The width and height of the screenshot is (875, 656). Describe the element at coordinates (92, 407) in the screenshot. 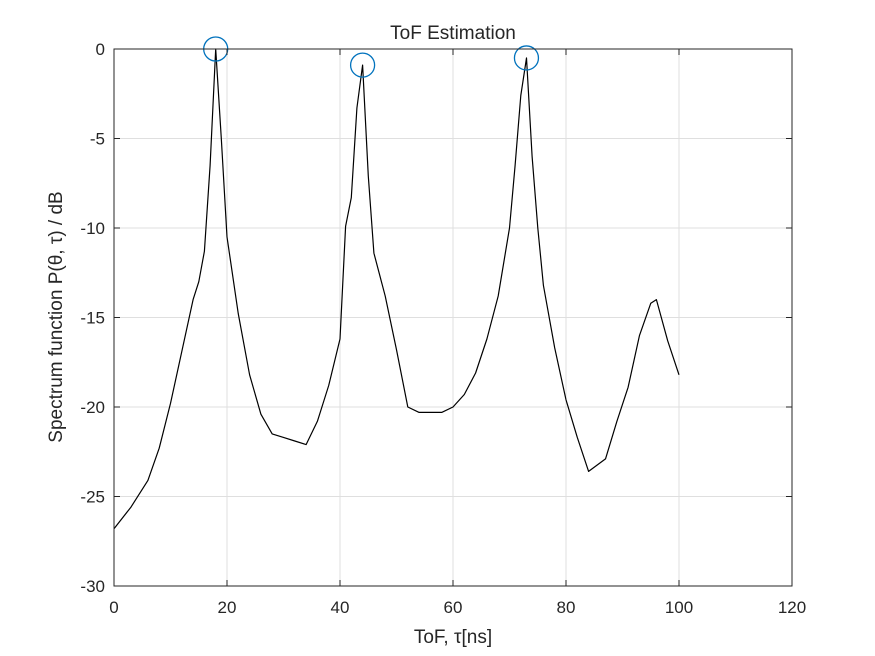

I see `y-tick-label: -20` at that location.